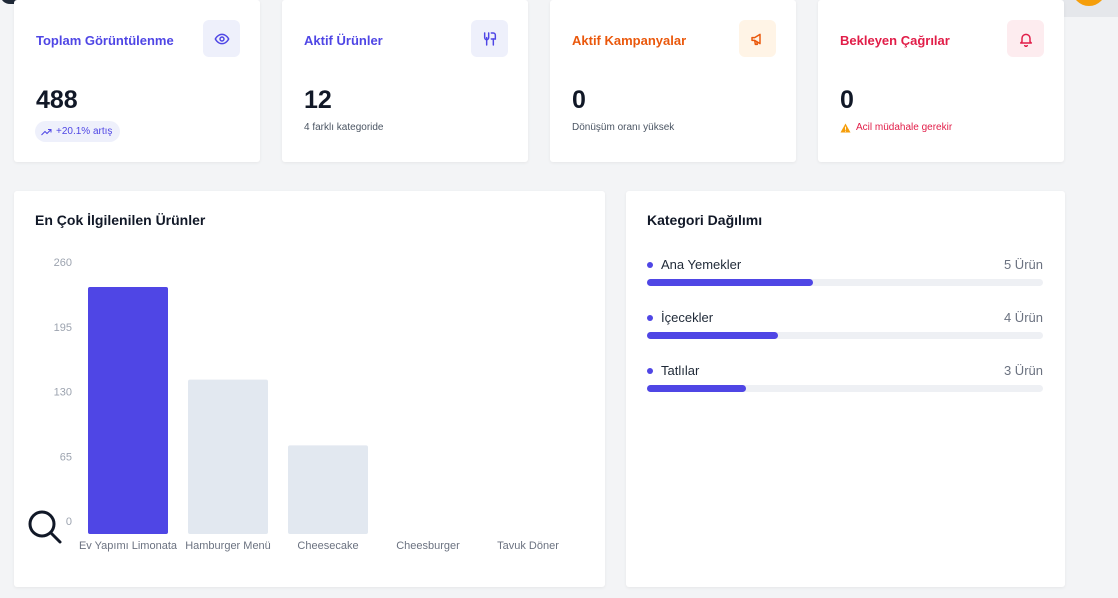 The image size is (1118, 598). Describe the element at coordinates (1023, 370) in the screenshot. I see `category-count: 3 Ürün` at that location.